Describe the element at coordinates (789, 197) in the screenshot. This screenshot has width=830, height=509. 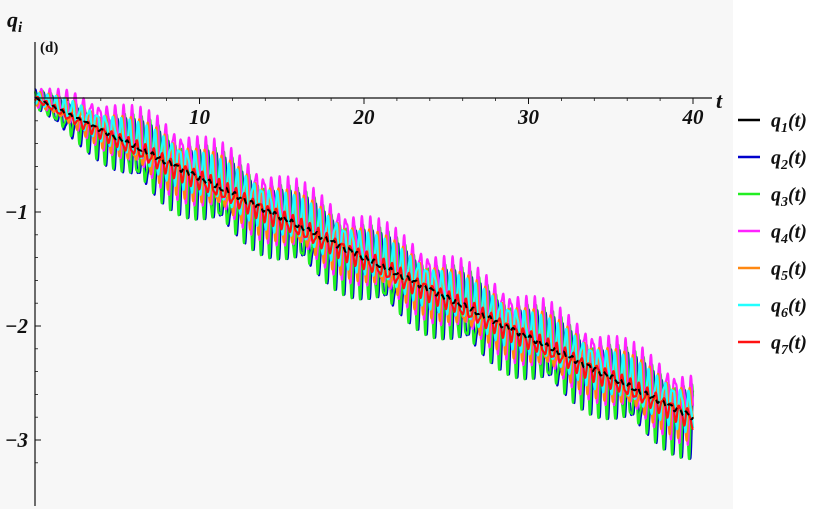
I see `legend-label-q3: q3(t)` at that location.